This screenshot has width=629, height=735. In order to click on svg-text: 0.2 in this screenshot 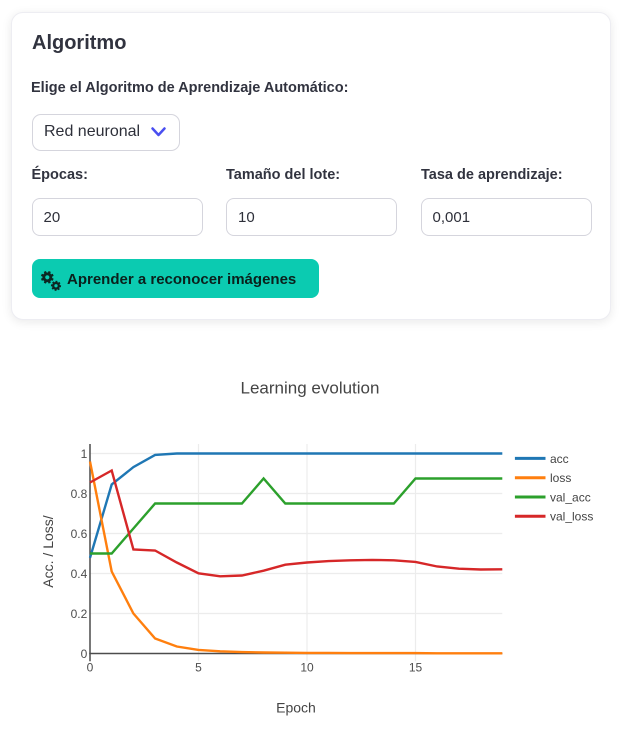, I will do `click(79, 614)`.